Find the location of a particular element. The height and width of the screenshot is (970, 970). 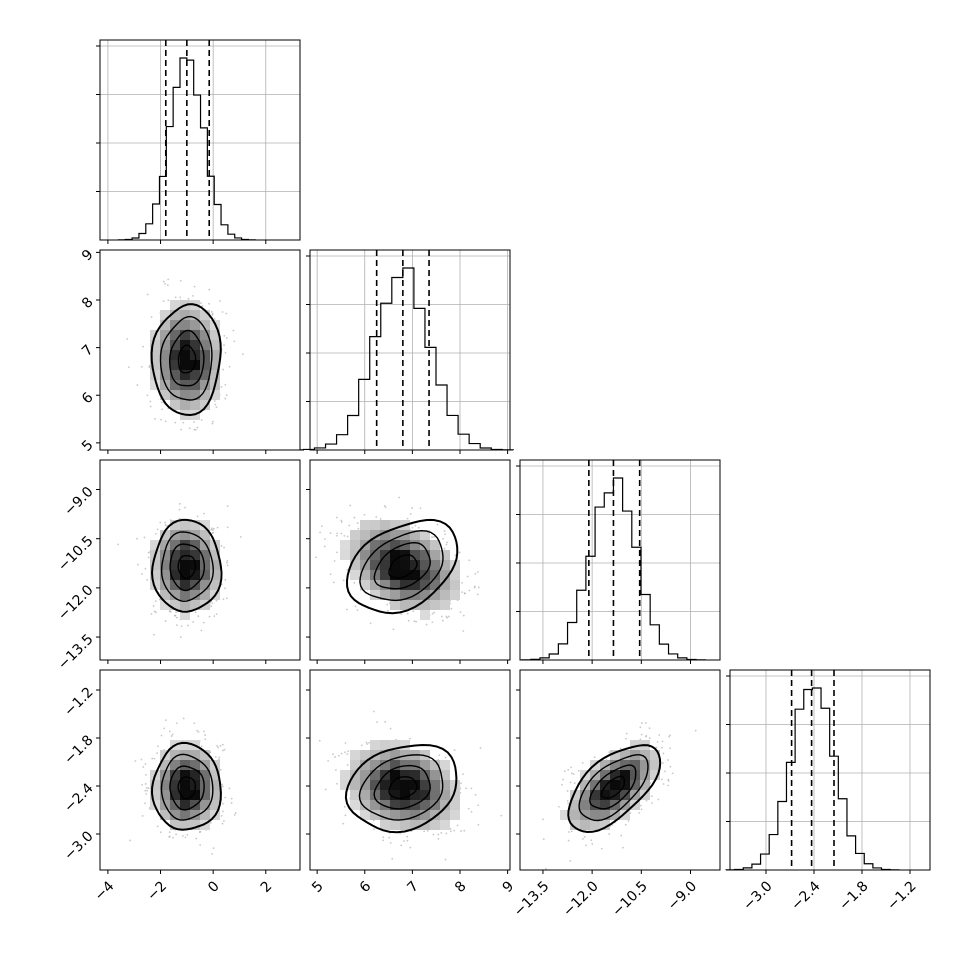

scatter-panel-r3-c0 is located at coordinates (200, 770).